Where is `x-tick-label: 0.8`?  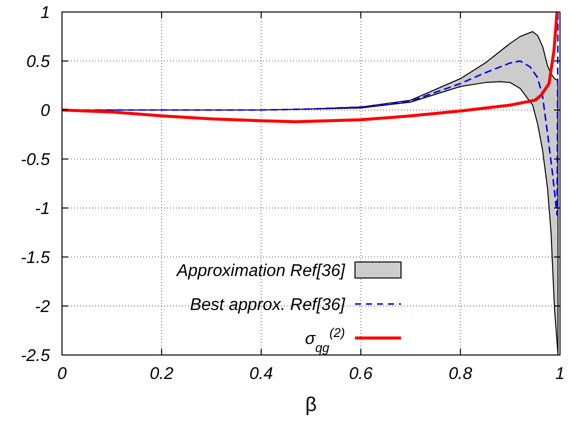 x-tick-label: 0.8 is located at coordinates (460, 373).